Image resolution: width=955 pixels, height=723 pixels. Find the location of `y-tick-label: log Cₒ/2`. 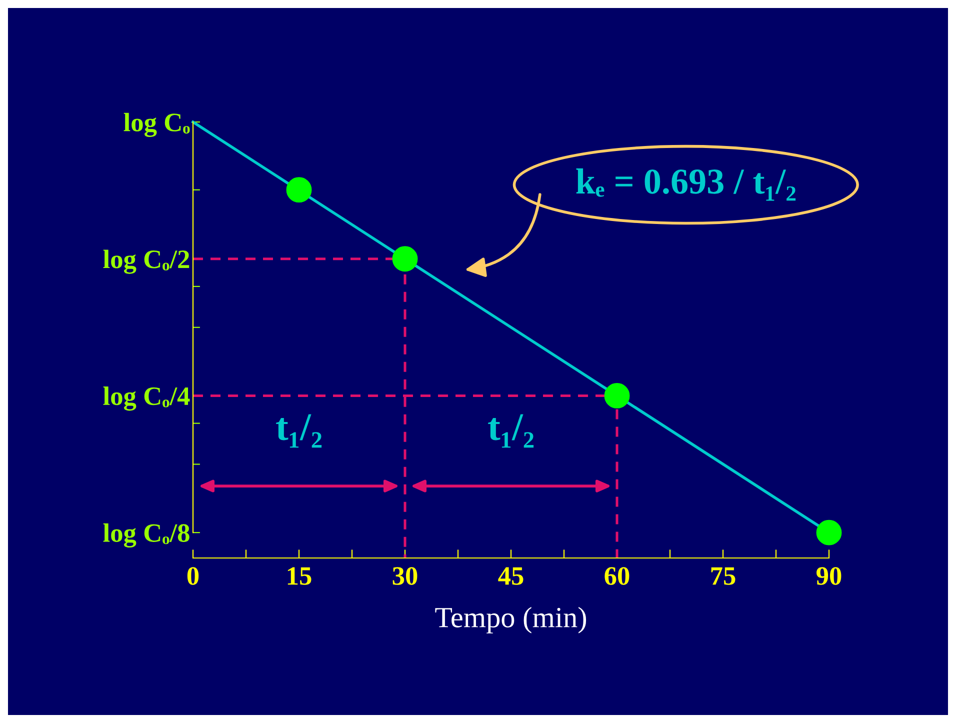

y-tick-label: log Cₒ/2 is located at coordinates (146, 262).